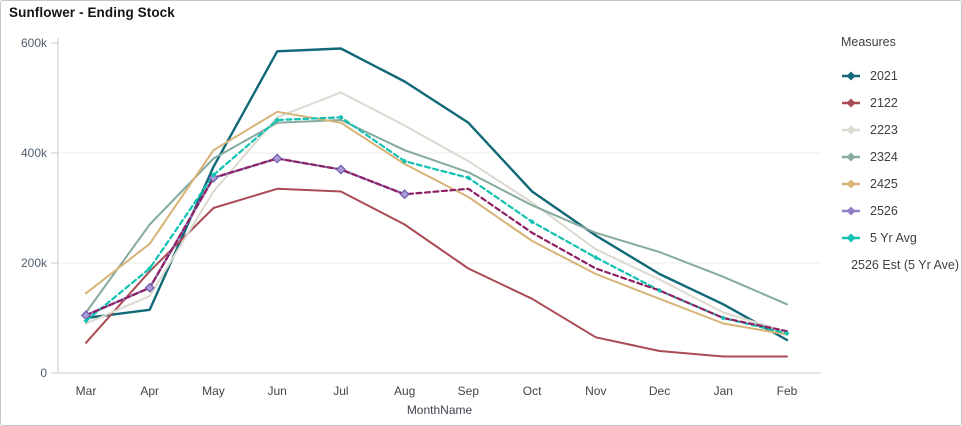  Describe the element at coordinates (868, 42) in the screenshot. I see `legend-title: Measures` at that location.